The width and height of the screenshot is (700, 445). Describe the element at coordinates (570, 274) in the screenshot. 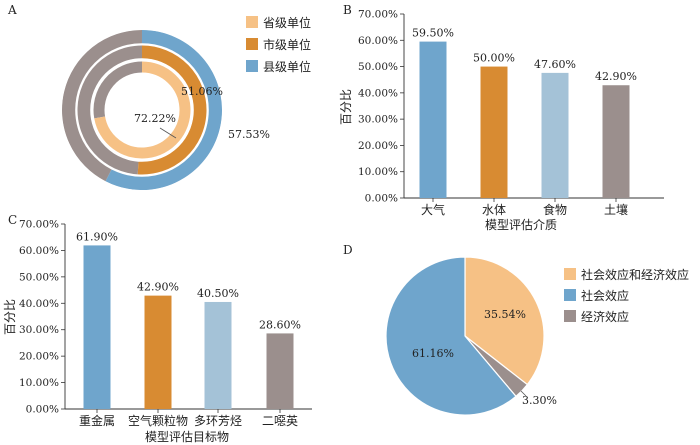

I see `legend-swatch-both` at that location.